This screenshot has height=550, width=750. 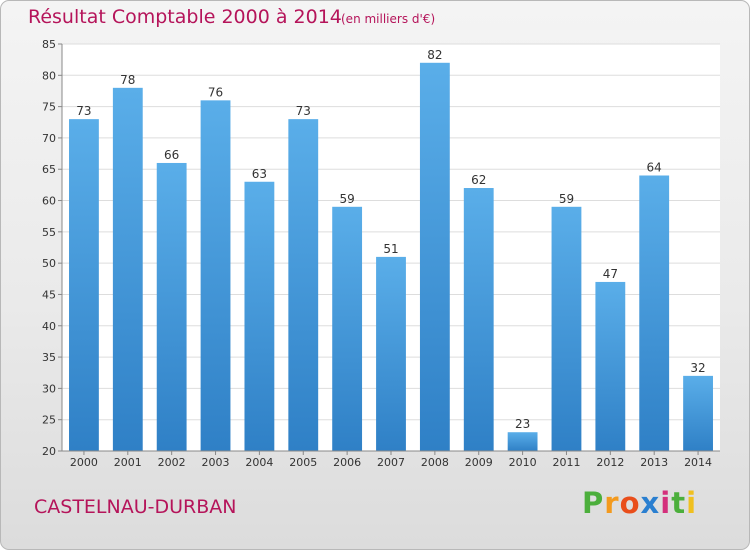 What do you see at coordinates (478, 319) in the screenshot?
I see `bar-2009` at bounding box center [478, 319].